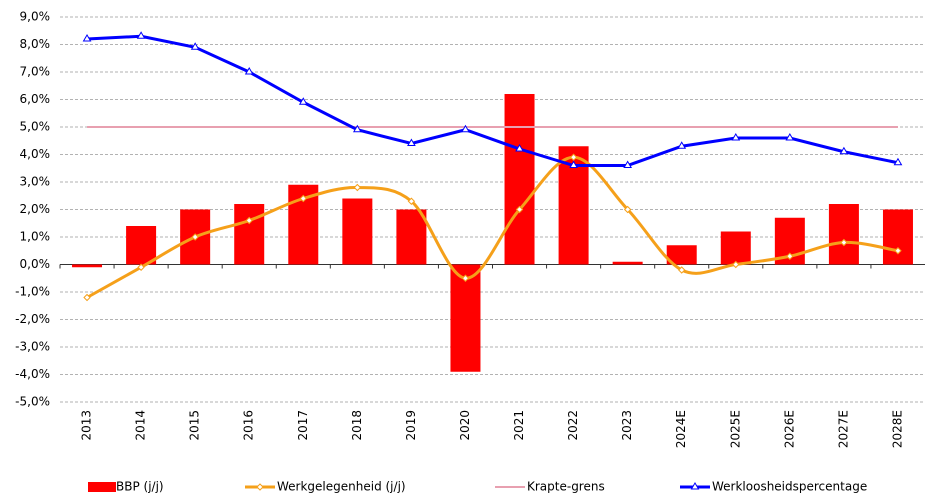 The image size is (930, 496). Describe the element at coordinates (35, 17) in the screenshot. I see `y-tick-label: 9,0%` at that location.